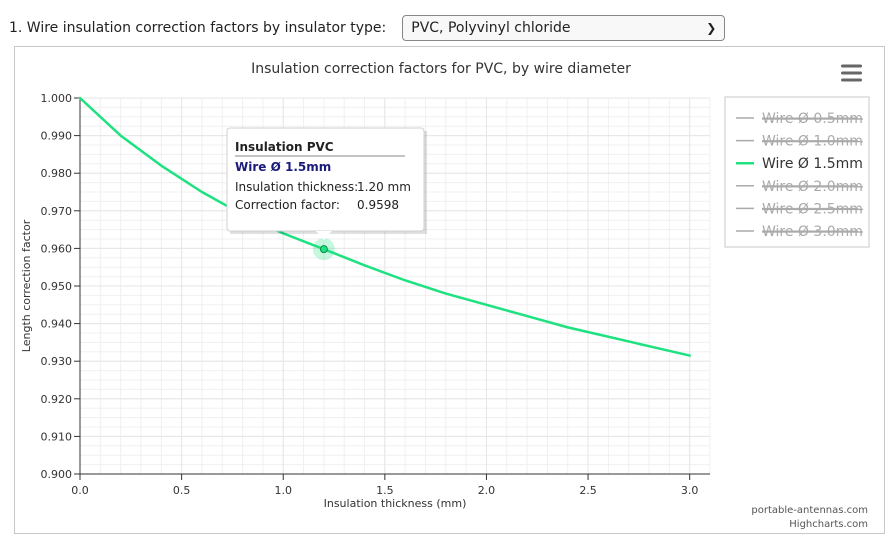  Describe the element at coordinates (812, 164) in the screenshot. I see `legend-label: Wire Ø 1.5mm` at that location.